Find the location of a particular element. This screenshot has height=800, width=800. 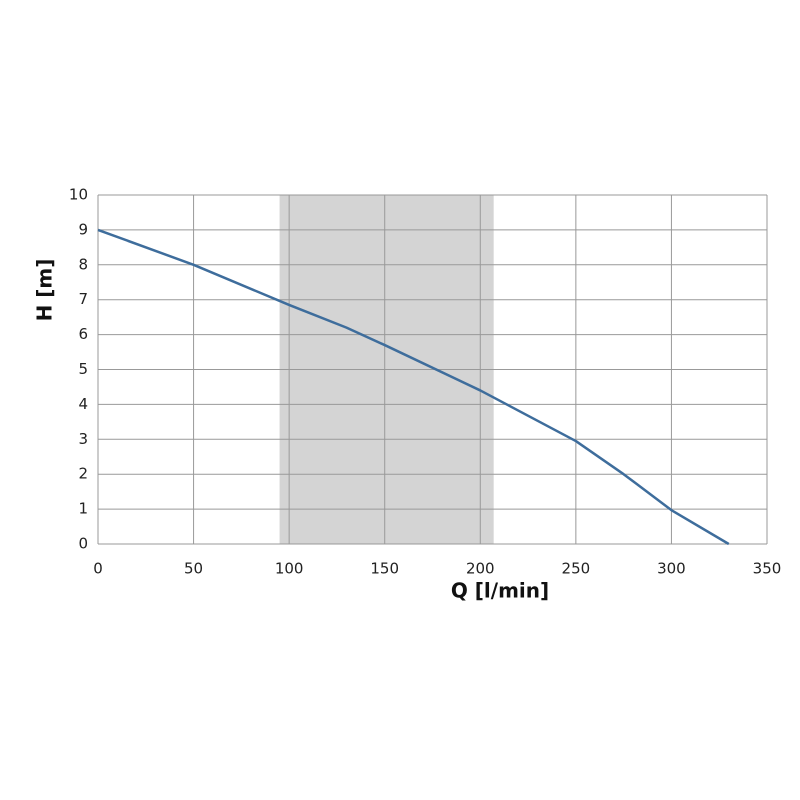

y-tick-label: 4 is located at coordinates (83, 404).